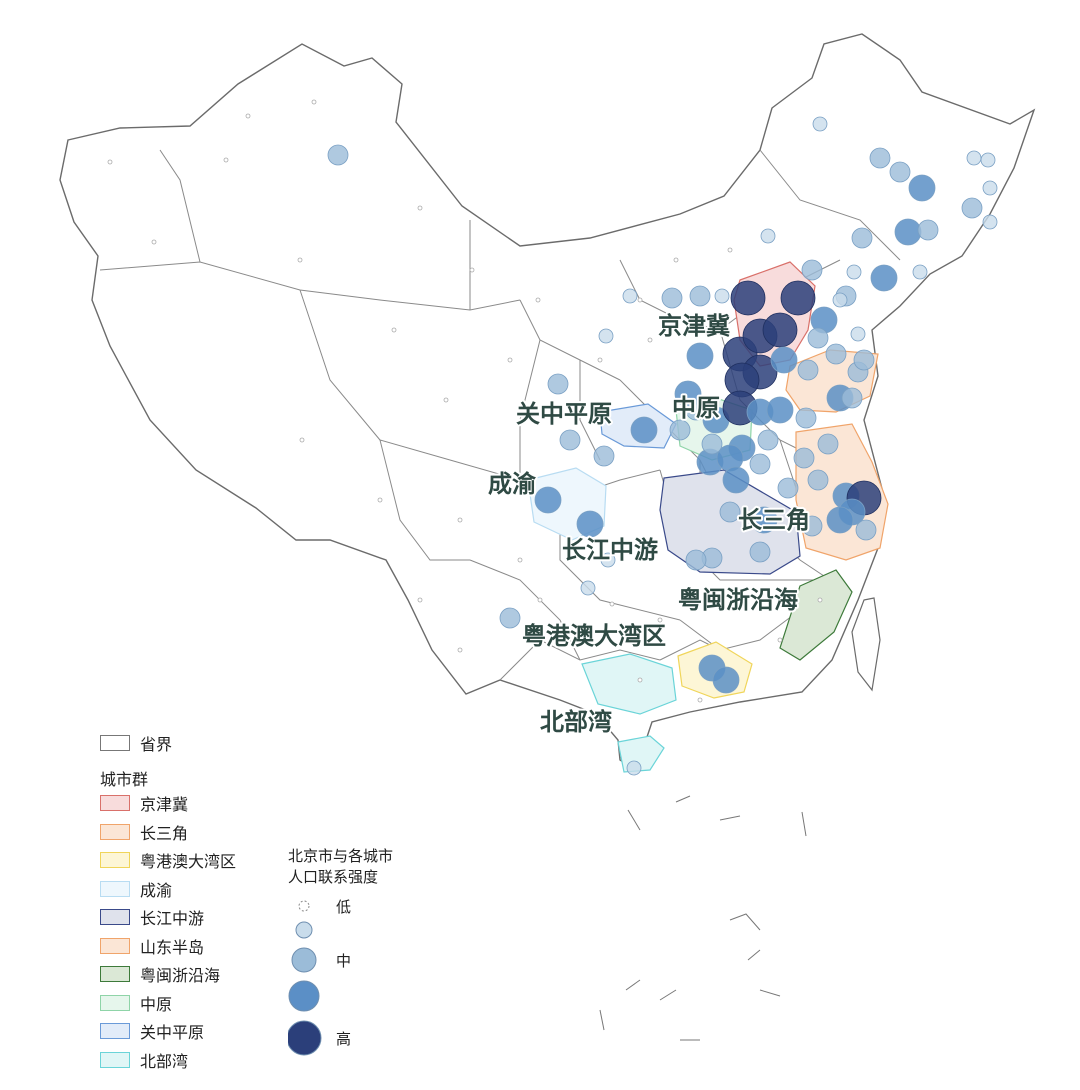 The width and height of the screenshot is (1080, 1090). What do you see at coordinates (368, 956) in the screenshot?
I see `strength-legend: 北京市与各城市 人口联系强度 低中高` at bounding box center [368, 956].